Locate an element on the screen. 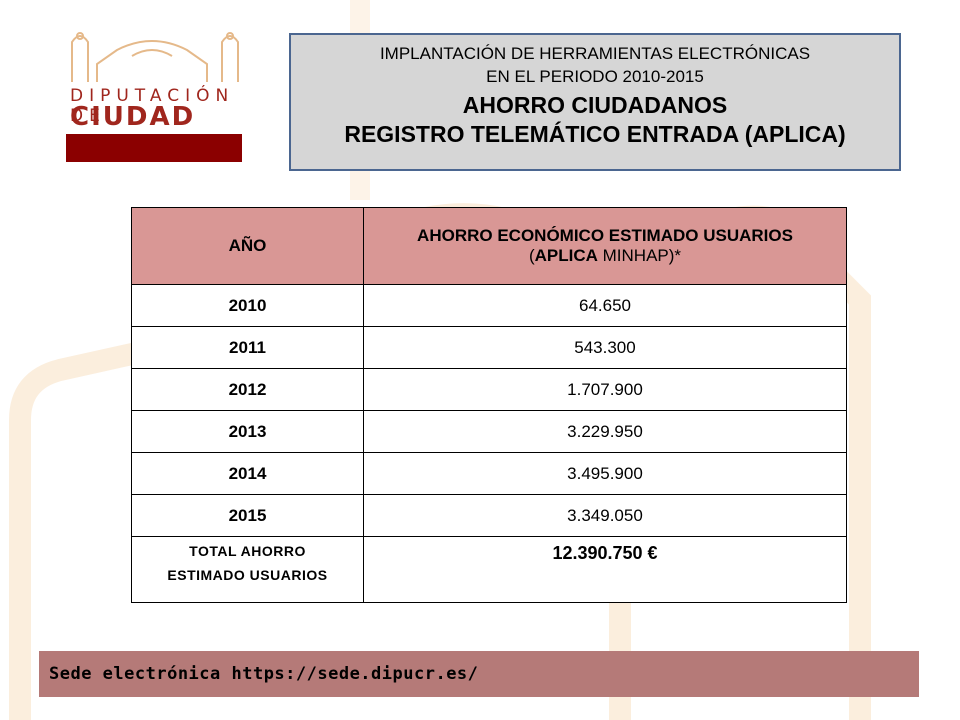 The width and height of the screenshot is (960, 720). title-line-3: AHORRO CIUDADANOS is located at coordinates (595, 105).